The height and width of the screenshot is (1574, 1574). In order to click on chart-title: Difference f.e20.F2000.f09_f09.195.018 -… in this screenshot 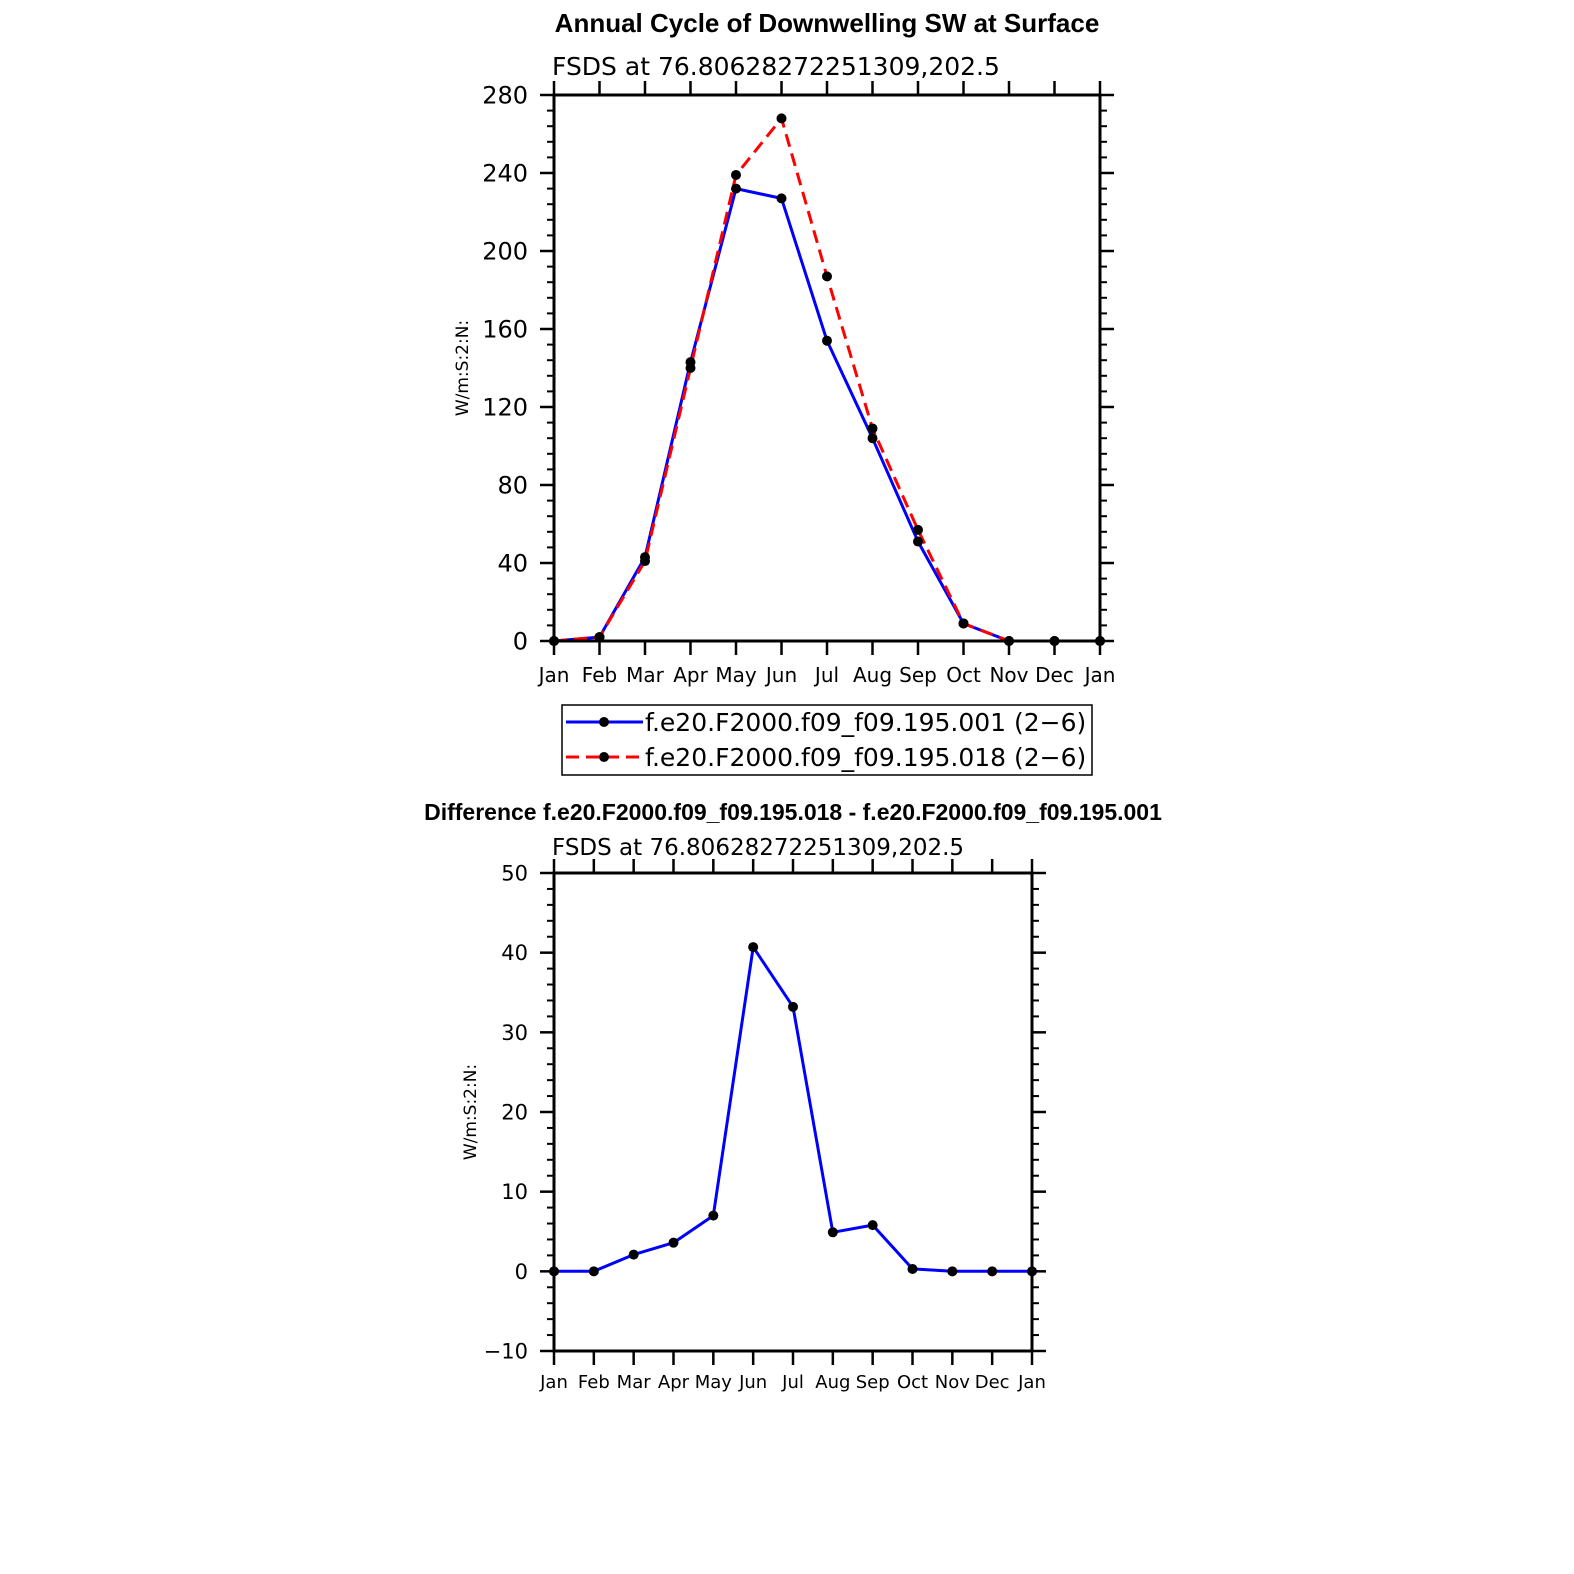, I will do `click(793, 812)`.